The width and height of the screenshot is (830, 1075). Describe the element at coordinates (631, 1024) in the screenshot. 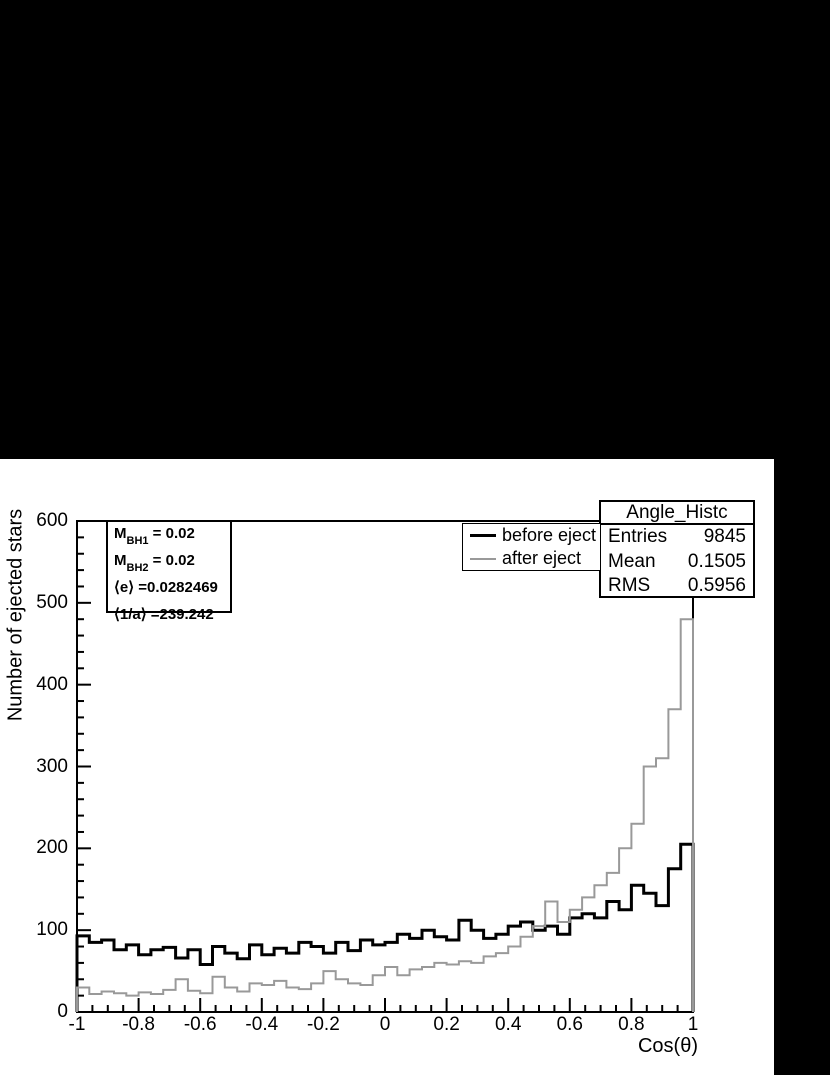

I see `x-tick-label: 0.8` at that location.